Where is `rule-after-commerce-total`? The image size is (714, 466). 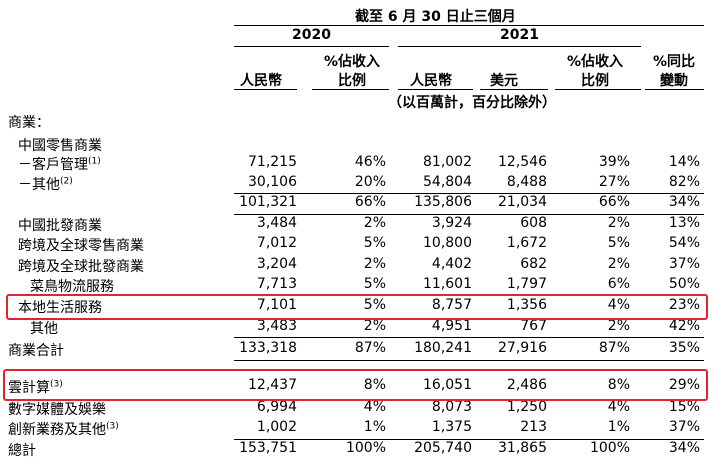 rule-after-commerce-total is located at coordinates (469, 360).